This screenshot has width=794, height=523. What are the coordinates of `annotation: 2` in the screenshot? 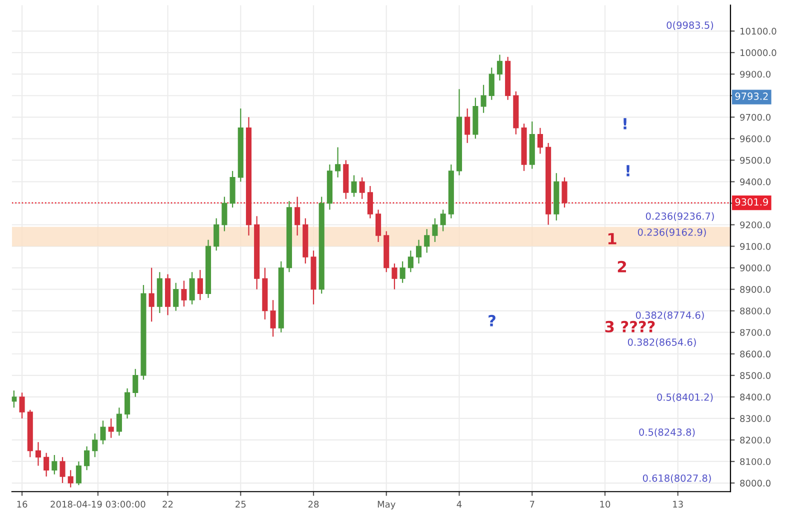 It's located at (622, 266).